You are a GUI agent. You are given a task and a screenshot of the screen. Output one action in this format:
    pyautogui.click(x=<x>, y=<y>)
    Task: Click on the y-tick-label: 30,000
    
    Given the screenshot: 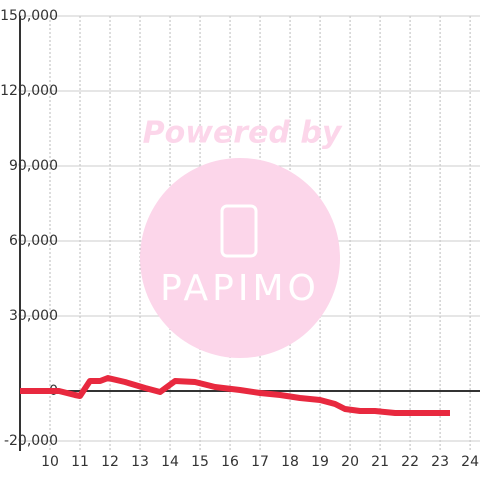 What is the action you would take?
    pyautogui.click(x=33, y=316)
    